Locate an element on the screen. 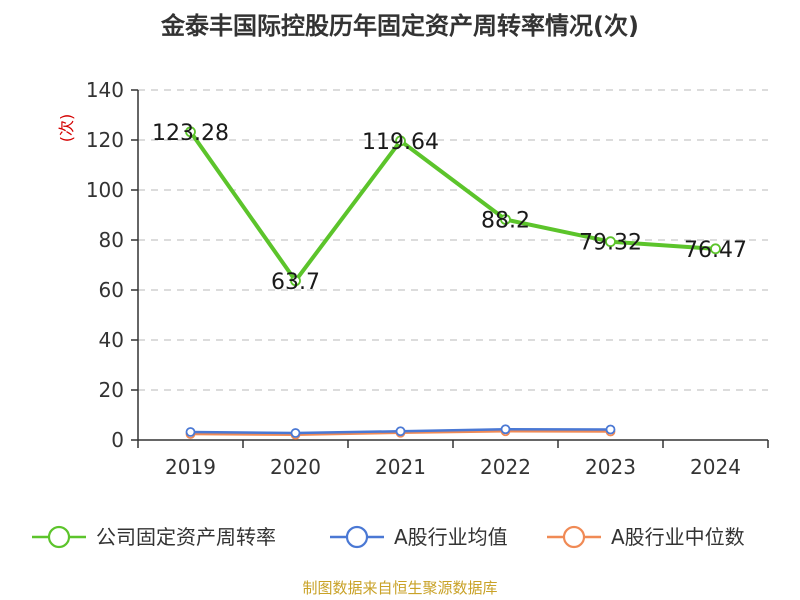 This screenshot has width=800, height=600. y-axis-unit-label: (次) is located at coordinates (66, 128).